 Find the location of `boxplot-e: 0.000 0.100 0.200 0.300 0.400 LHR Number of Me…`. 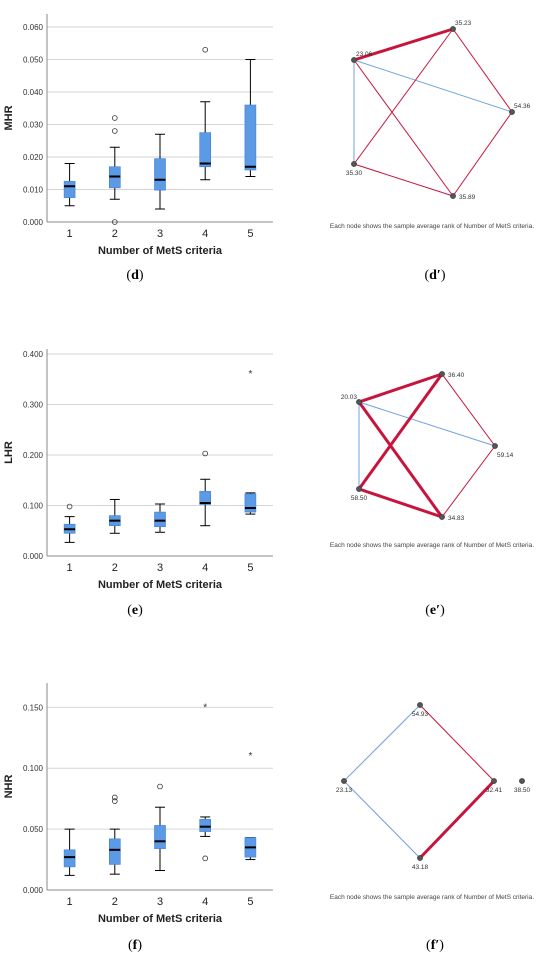

boxplot-e: 0.000 0.100 0.200 0.300 0.400 LHR Number of Me… is located at coordinates (138, 470).